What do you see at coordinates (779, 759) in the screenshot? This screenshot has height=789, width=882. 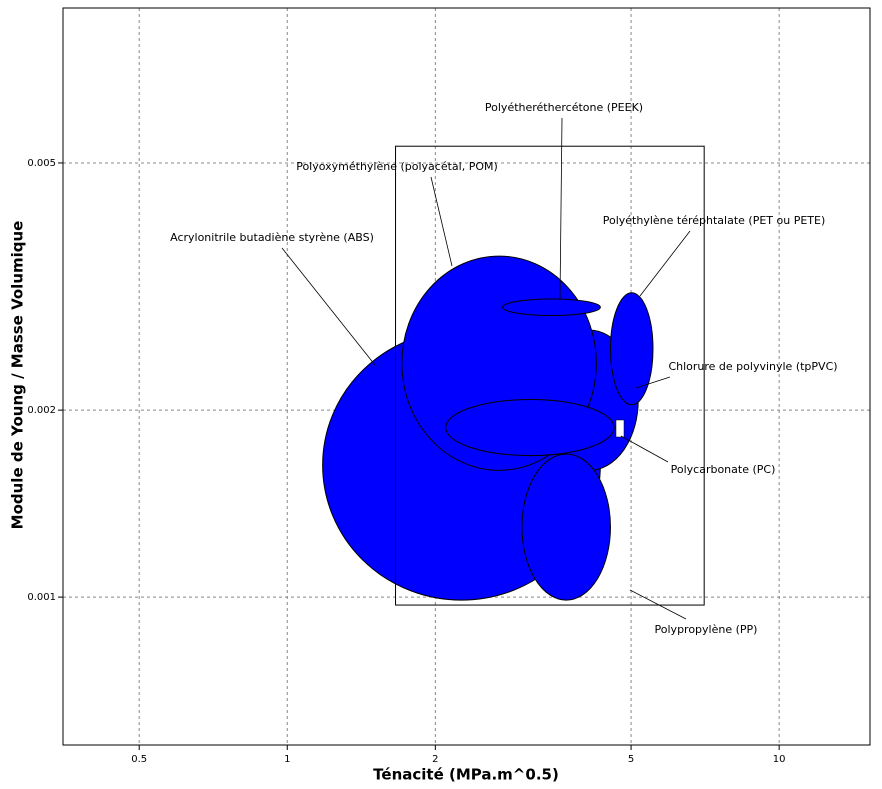 I see `x-tick-label: 10` at bounding box center [779, 759].